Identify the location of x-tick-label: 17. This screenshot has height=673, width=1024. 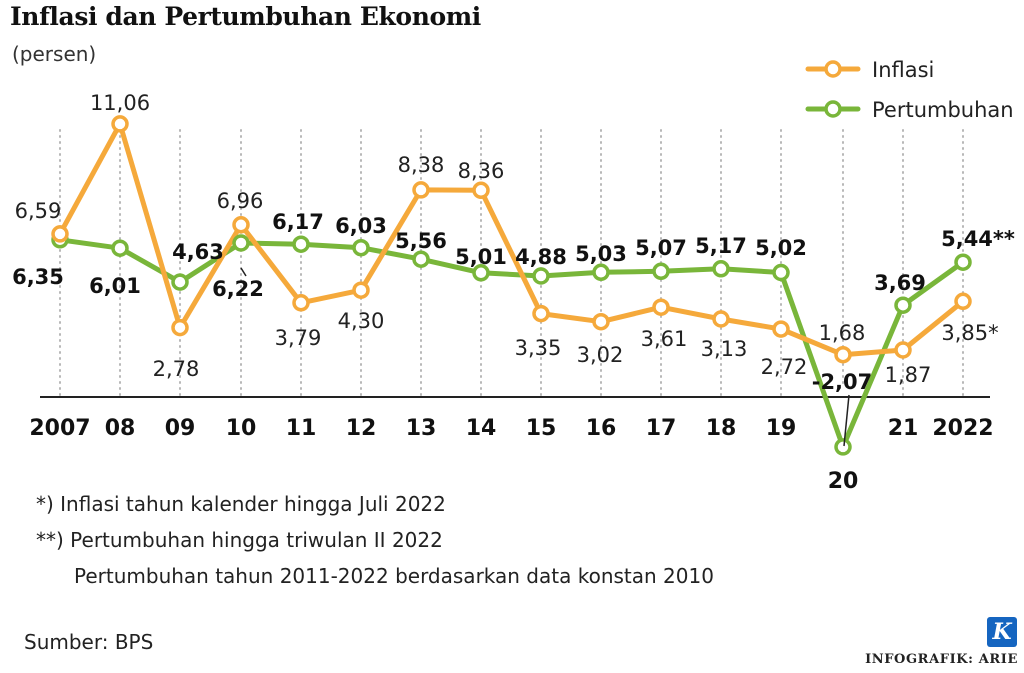
(661, 428).